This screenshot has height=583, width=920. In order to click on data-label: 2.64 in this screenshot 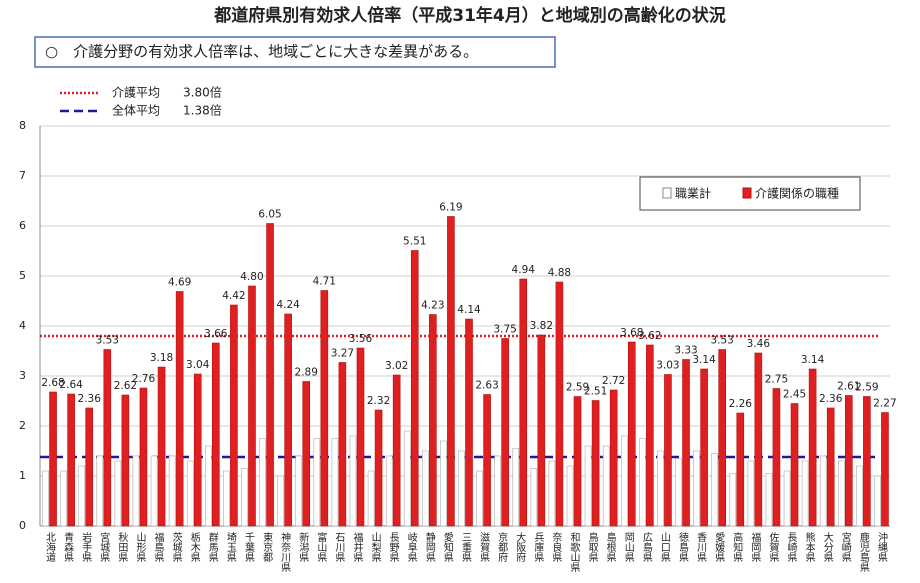, I will do `click(71, 385)`.